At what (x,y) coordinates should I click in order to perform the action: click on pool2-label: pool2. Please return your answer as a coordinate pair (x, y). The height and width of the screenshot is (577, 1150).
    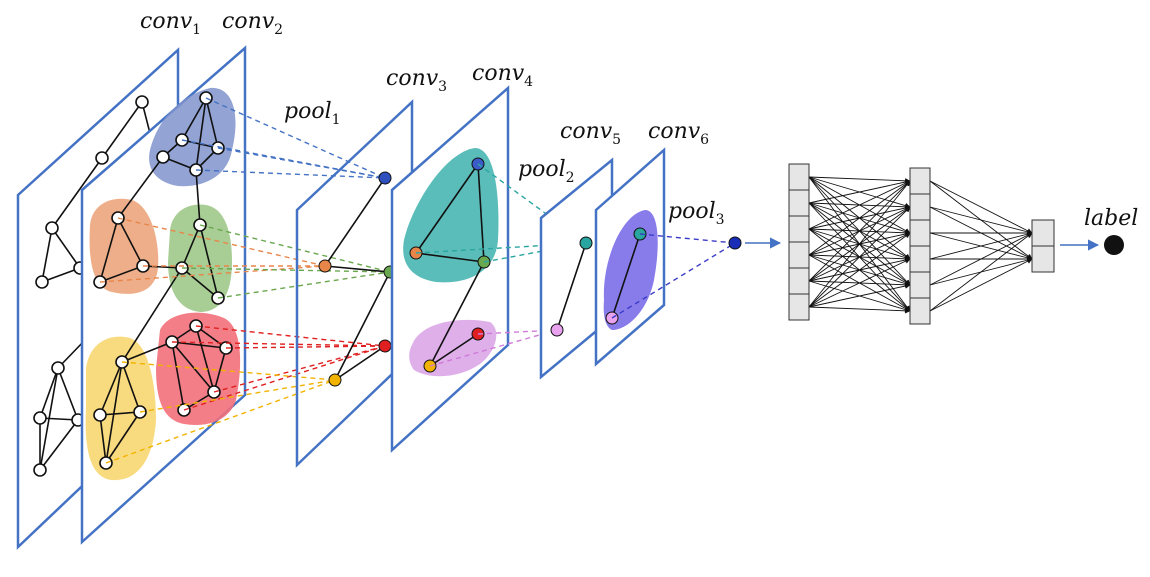
    Looking at the image, I should click on (546, 171).